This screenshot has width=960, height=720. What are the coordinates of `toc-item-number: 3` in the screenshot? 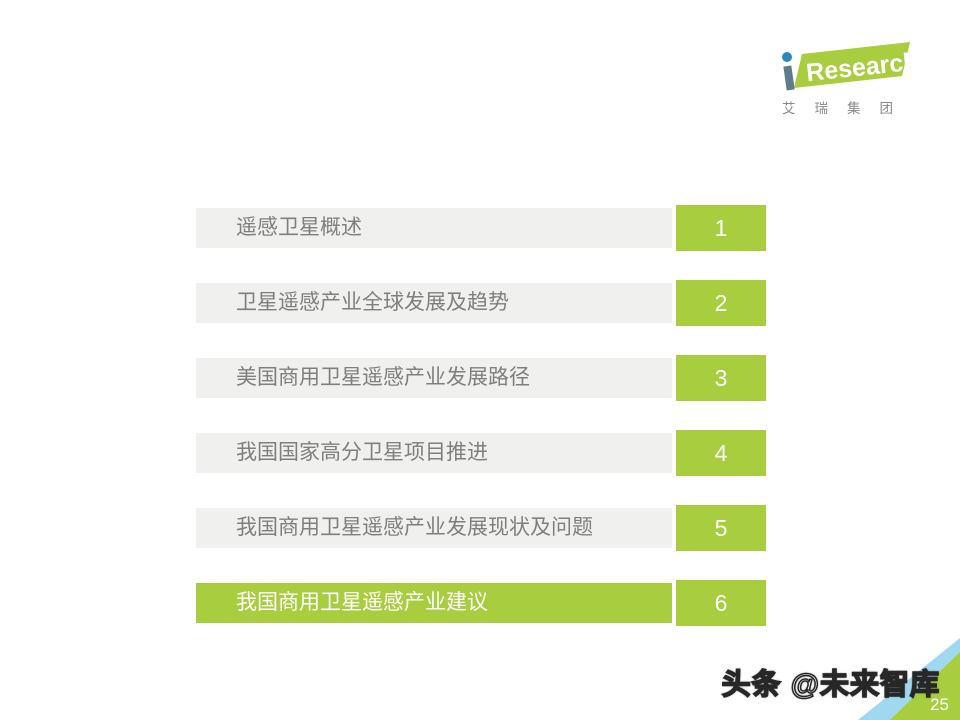 It's located at (721, 378).